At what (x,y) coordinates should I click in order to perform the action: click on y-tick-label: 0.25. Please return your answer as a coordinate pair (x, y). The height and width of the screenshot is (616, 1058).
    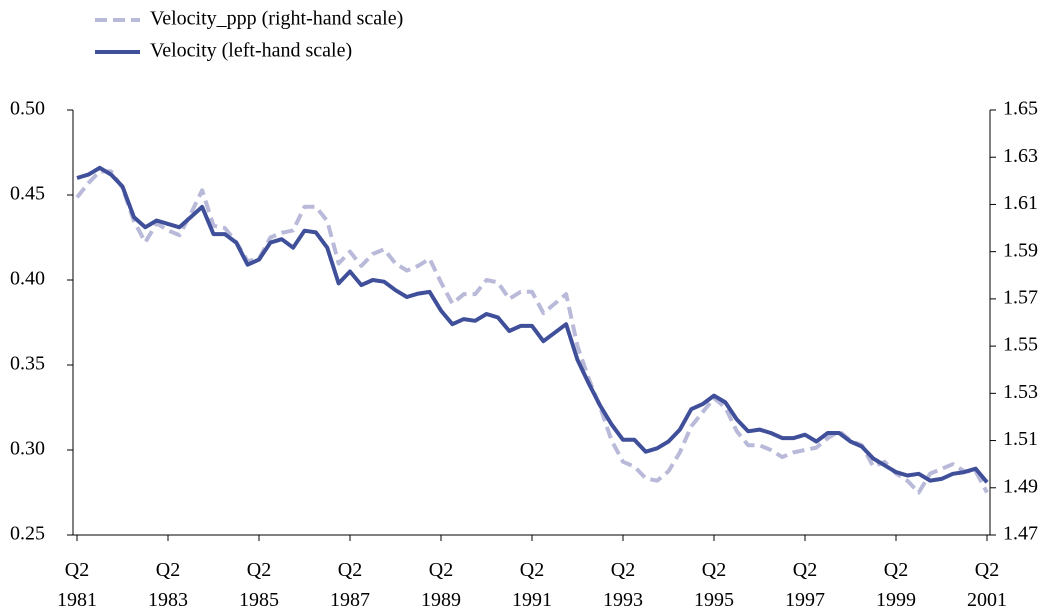
    Looking at the image, I should click on (27, 534).